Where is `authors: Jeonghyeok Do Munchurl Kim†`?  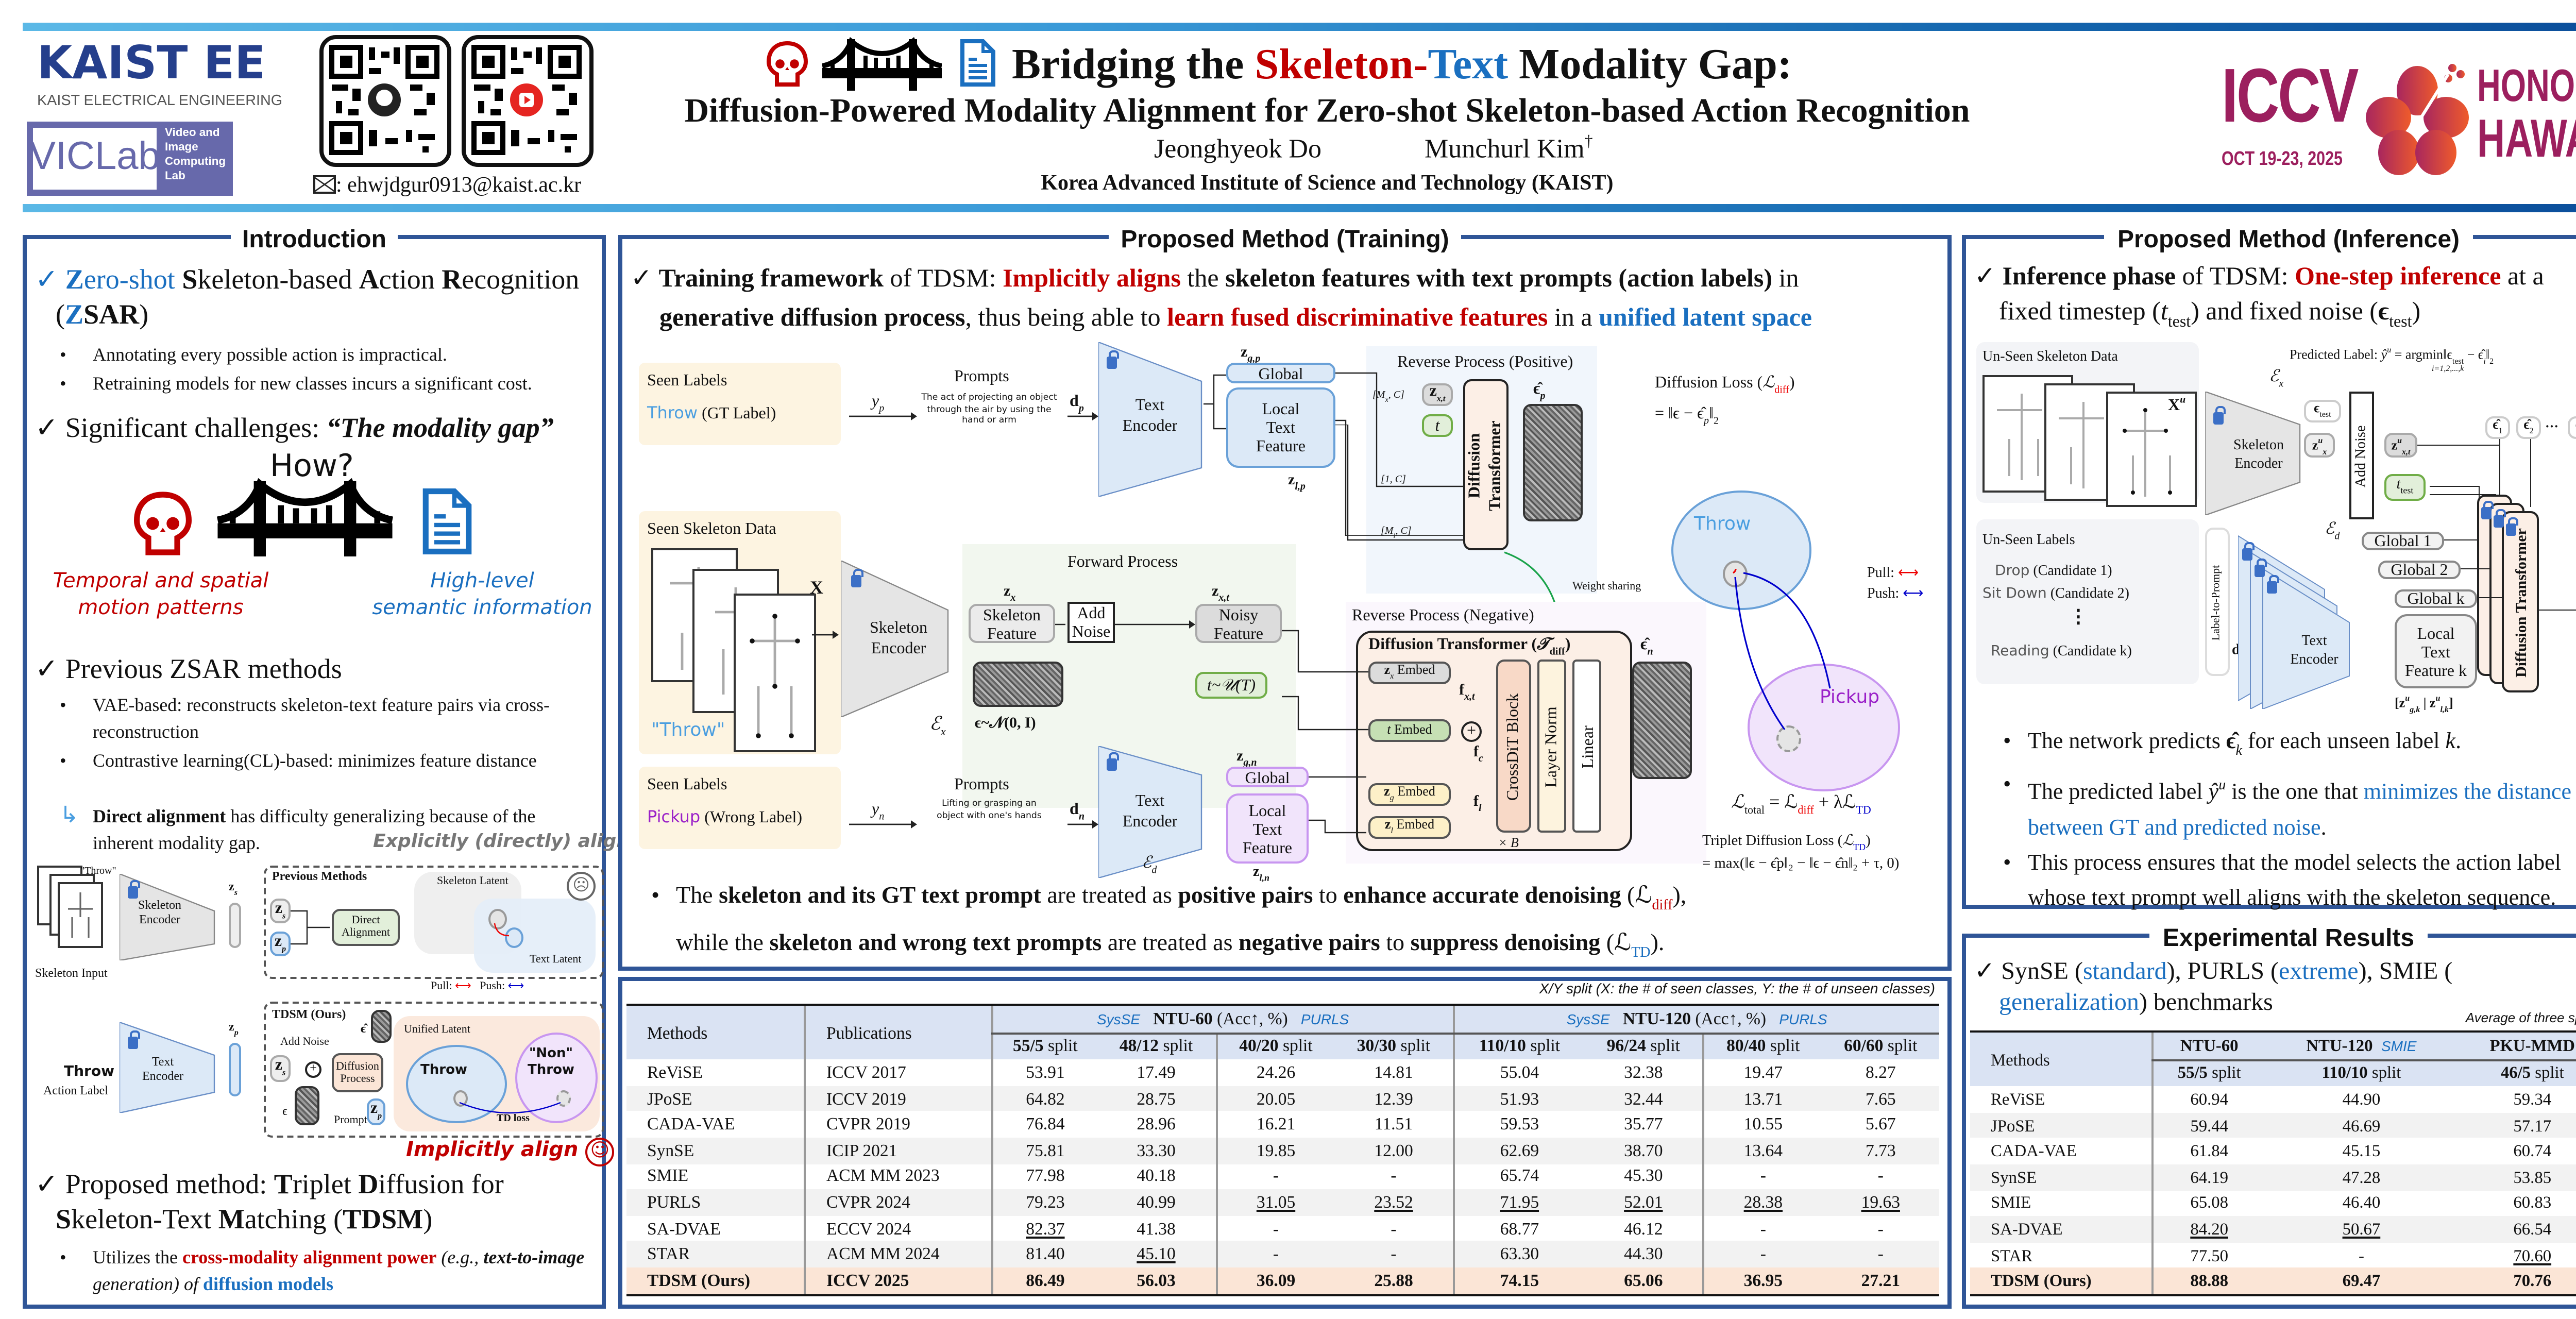 authors: Jeonghyeok Do Munchurl Kim† is located at coordinates (1373, 148).